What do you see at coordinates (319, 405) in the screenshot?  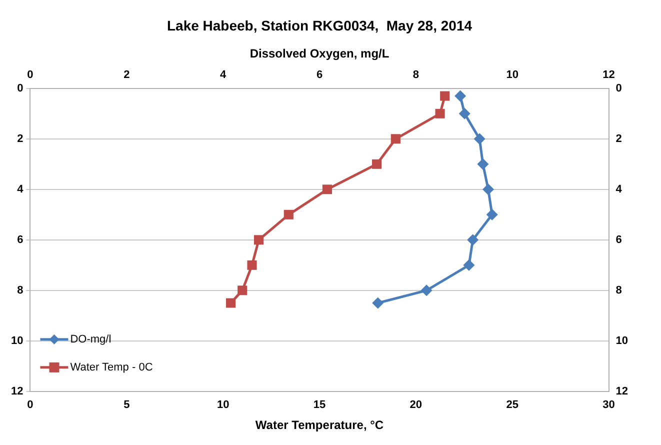 I see `x-tick-label: 15` at bounding box center [319, 405].